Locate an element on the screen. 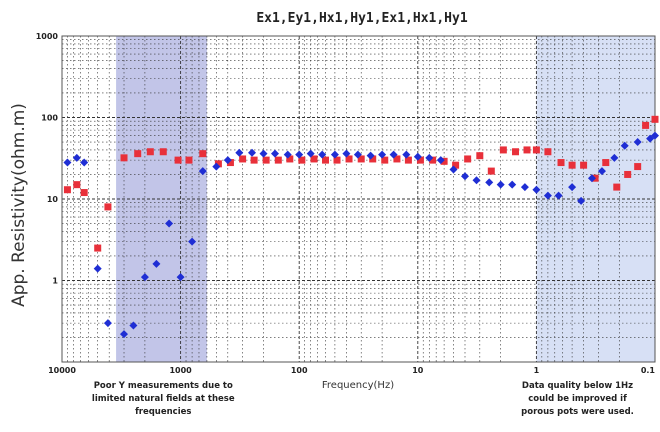 This screenshot has width=660, height=432. x-tick-label: 1000 is located at coordinates (180, 370).